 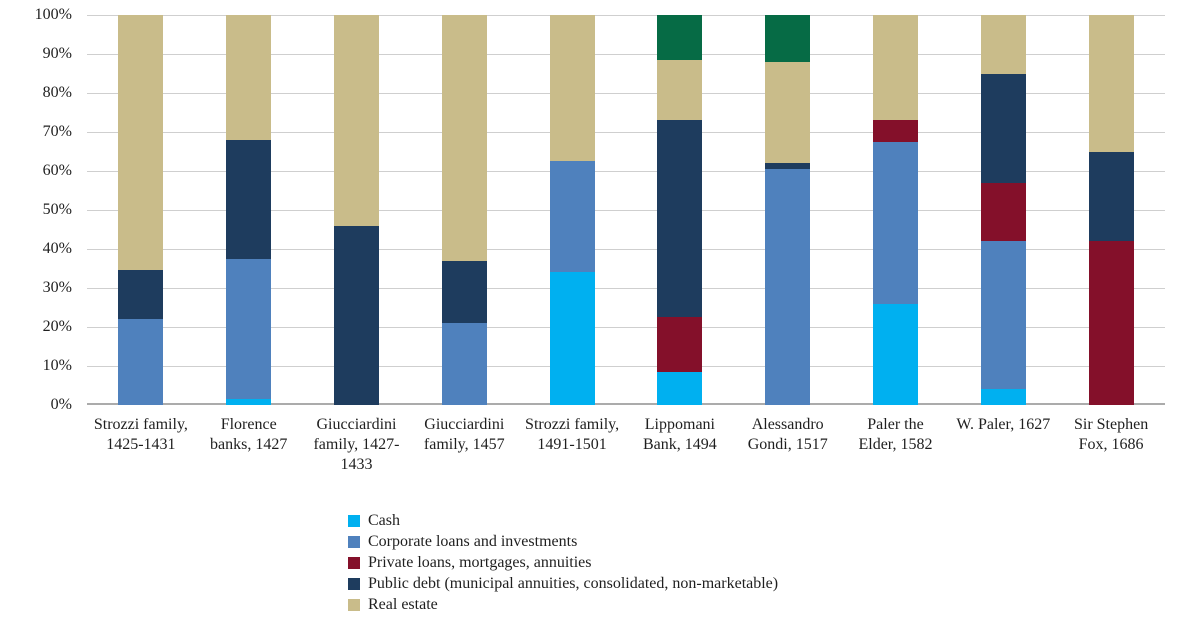 I want to click on x-label-1: Strozzi family, 1425-1431, so click(x=141, y=435).